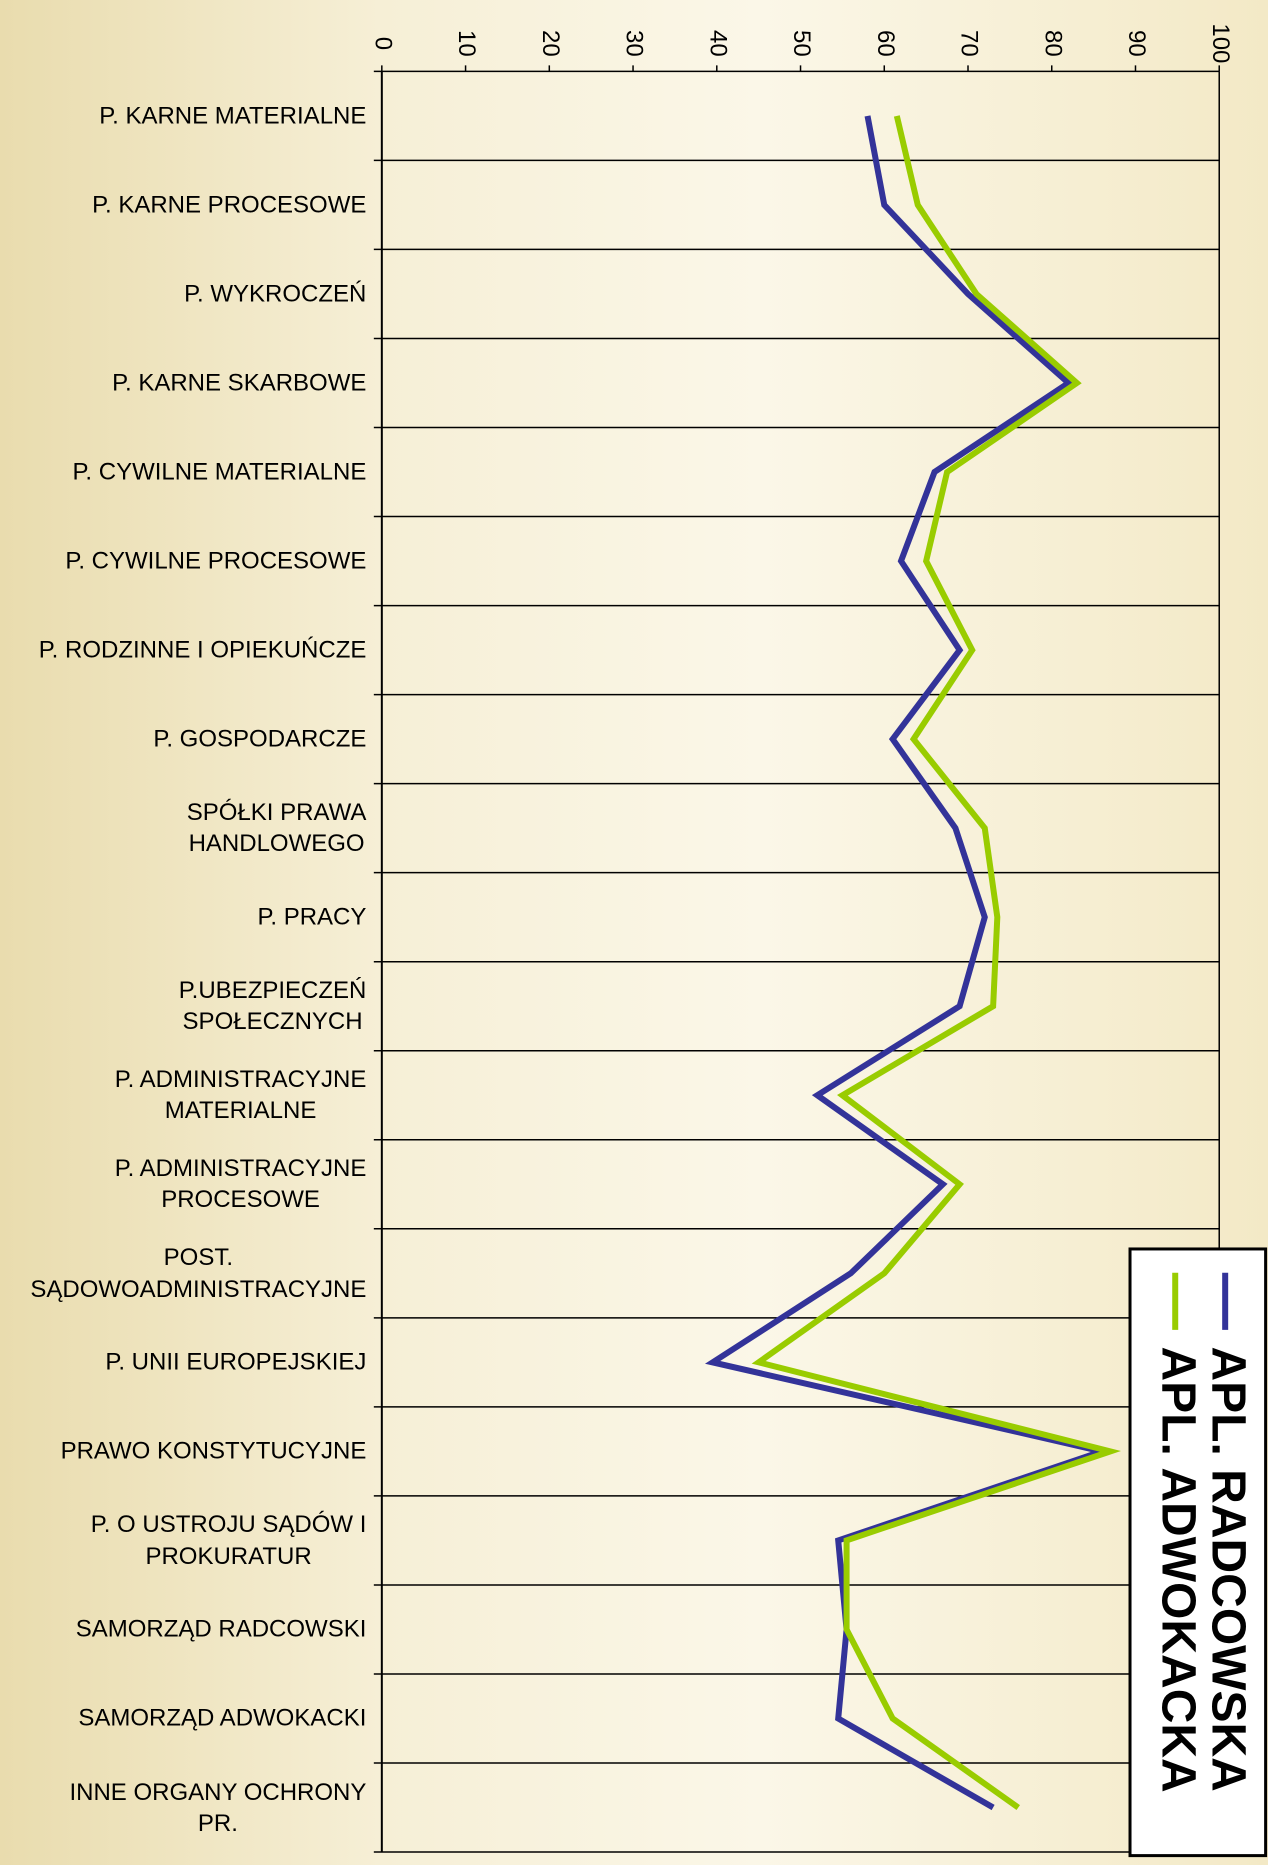 The height and width of the screenshot is (1865, 1268). I want to click on category-label: SAMORZĄD RADCOWSKI, so click(221, 1629).